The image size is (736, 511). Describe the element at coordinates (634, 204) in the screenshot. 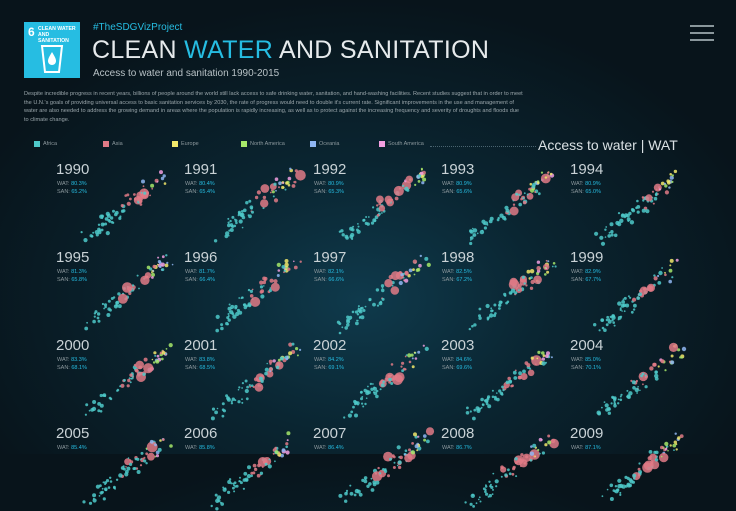

I see `year-panel: 1994 WAT: 80.9% SAN: 65.0%` at that location.